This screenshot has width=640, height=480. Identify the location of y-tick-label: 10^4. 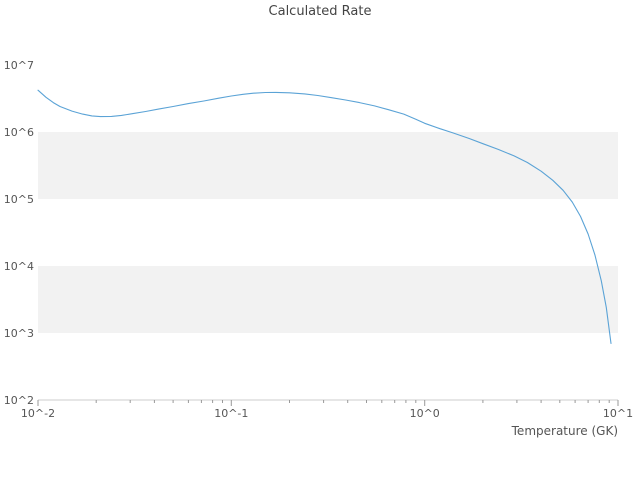
(19, 266).